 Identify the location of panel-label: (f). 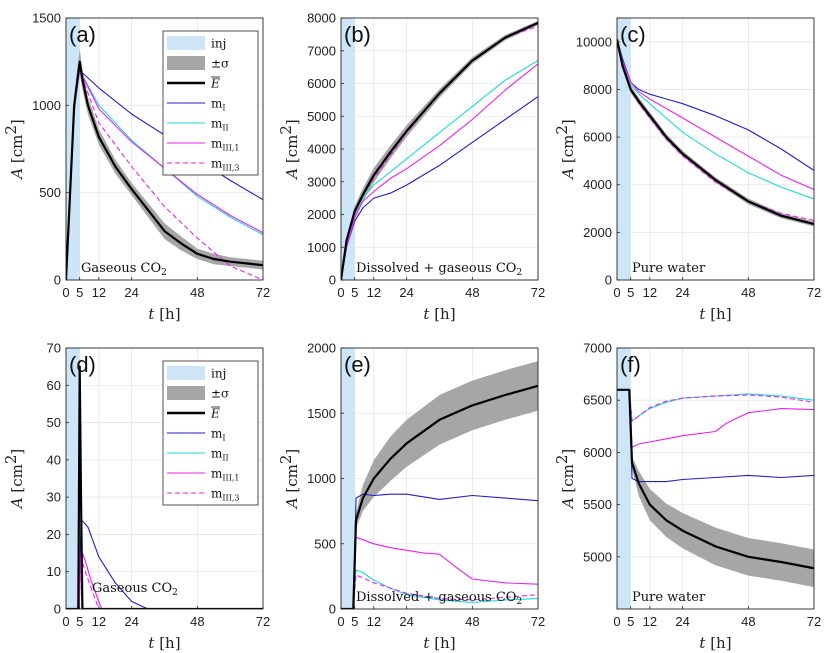
(630, 364).